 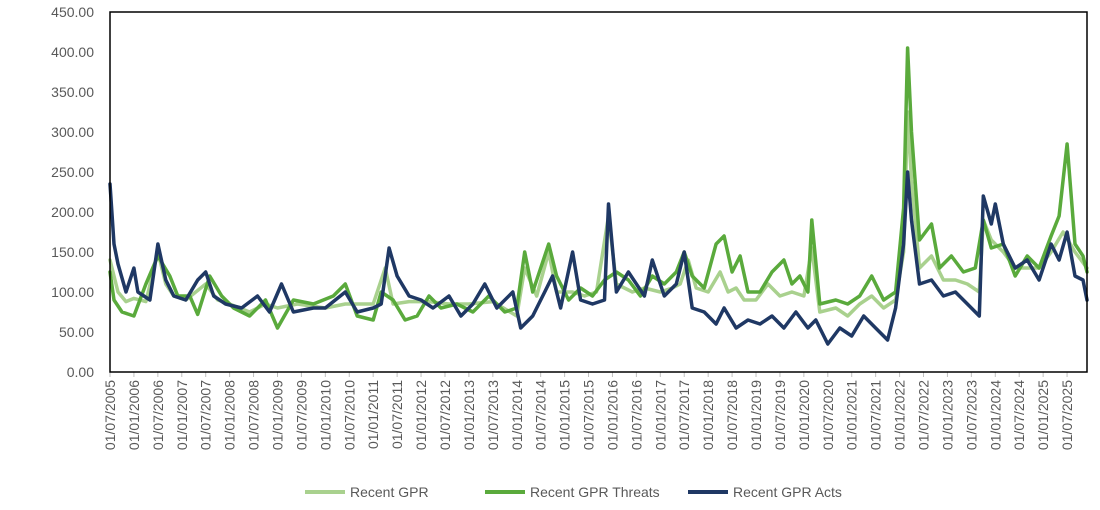 What do you see at coordinates (397, 414) in the screenshot?
I see `x-tick-label: 01/07/2011` at bounding box center [397, 414].